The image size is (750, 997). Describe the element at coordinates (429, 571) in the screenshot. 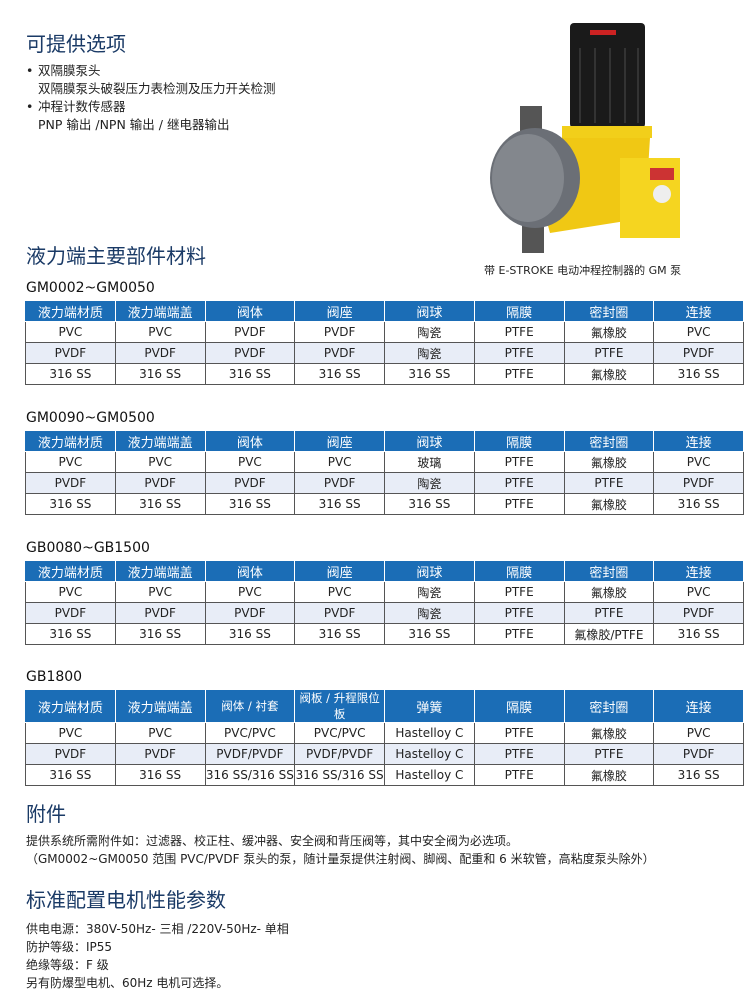

I see `column-header: 阀球` at that location.